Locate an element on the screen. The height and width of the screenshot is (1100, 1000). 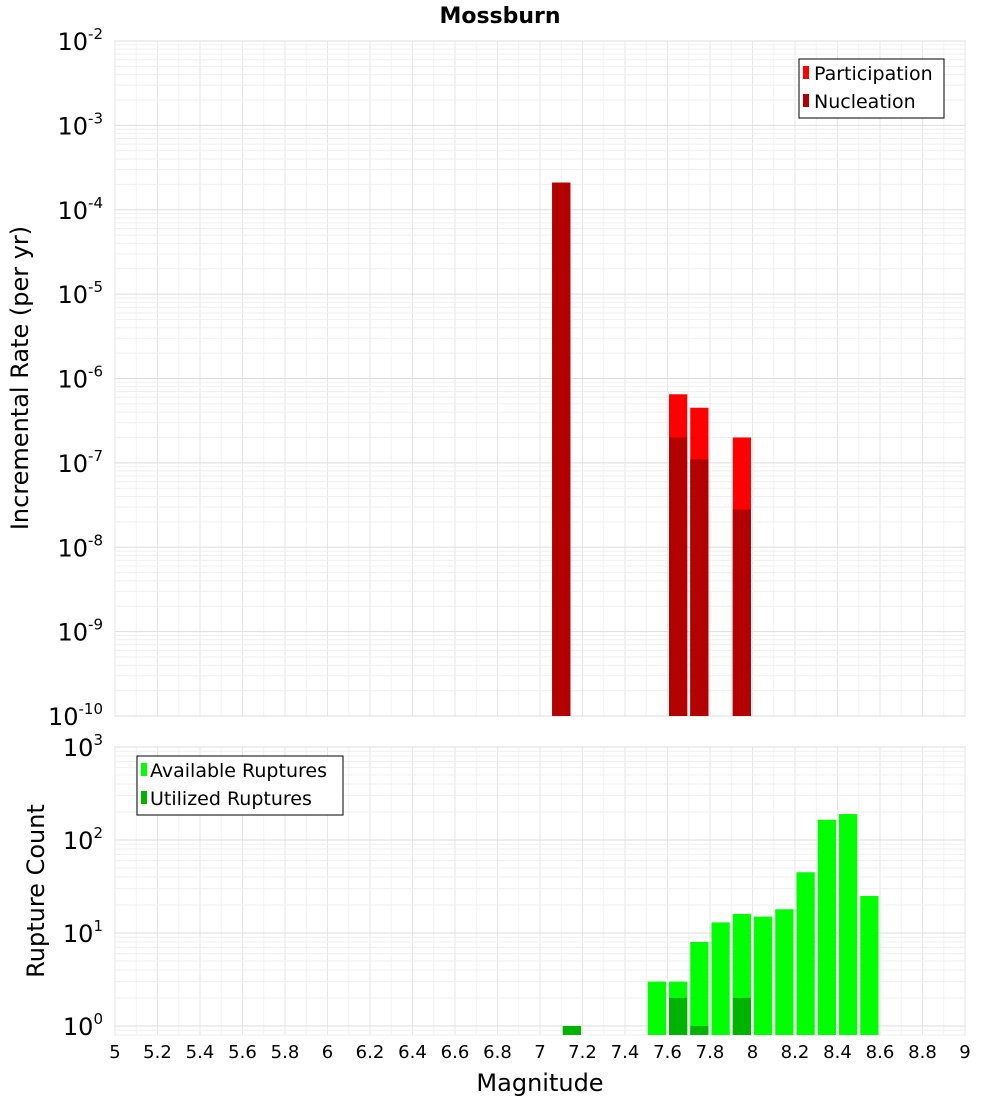
y-tick-label: 10⁻⁶ is located at coordinates (80, 378).